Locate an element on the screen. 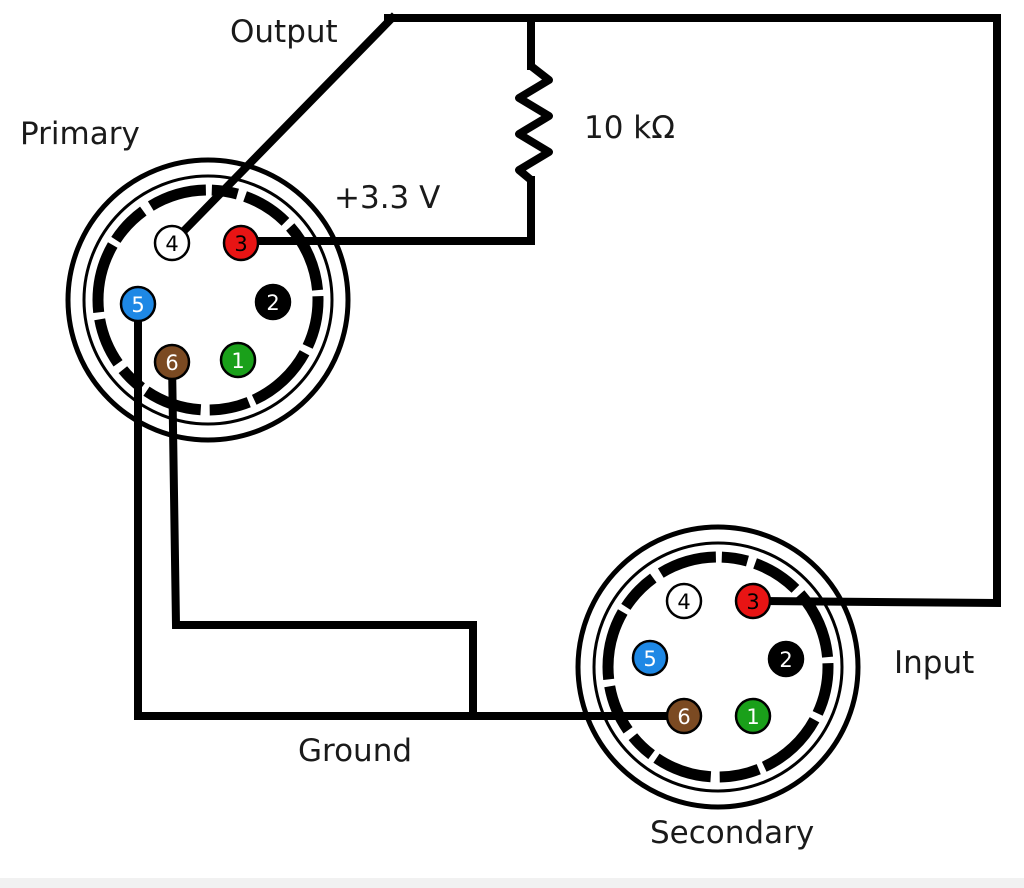 This screenshot has width=1024, height=888. primary-pin-2-dot is located at coordinates (273, 302).